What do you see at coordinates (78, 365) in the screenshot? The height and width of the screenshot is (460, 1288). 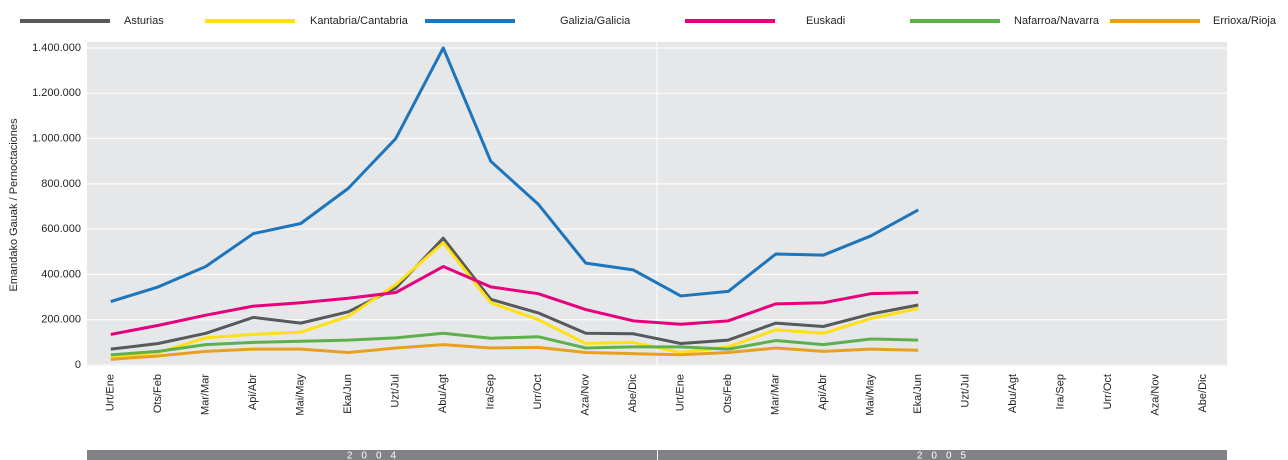 I see `y-tick-label: 0` at bounding box center [78, 365].